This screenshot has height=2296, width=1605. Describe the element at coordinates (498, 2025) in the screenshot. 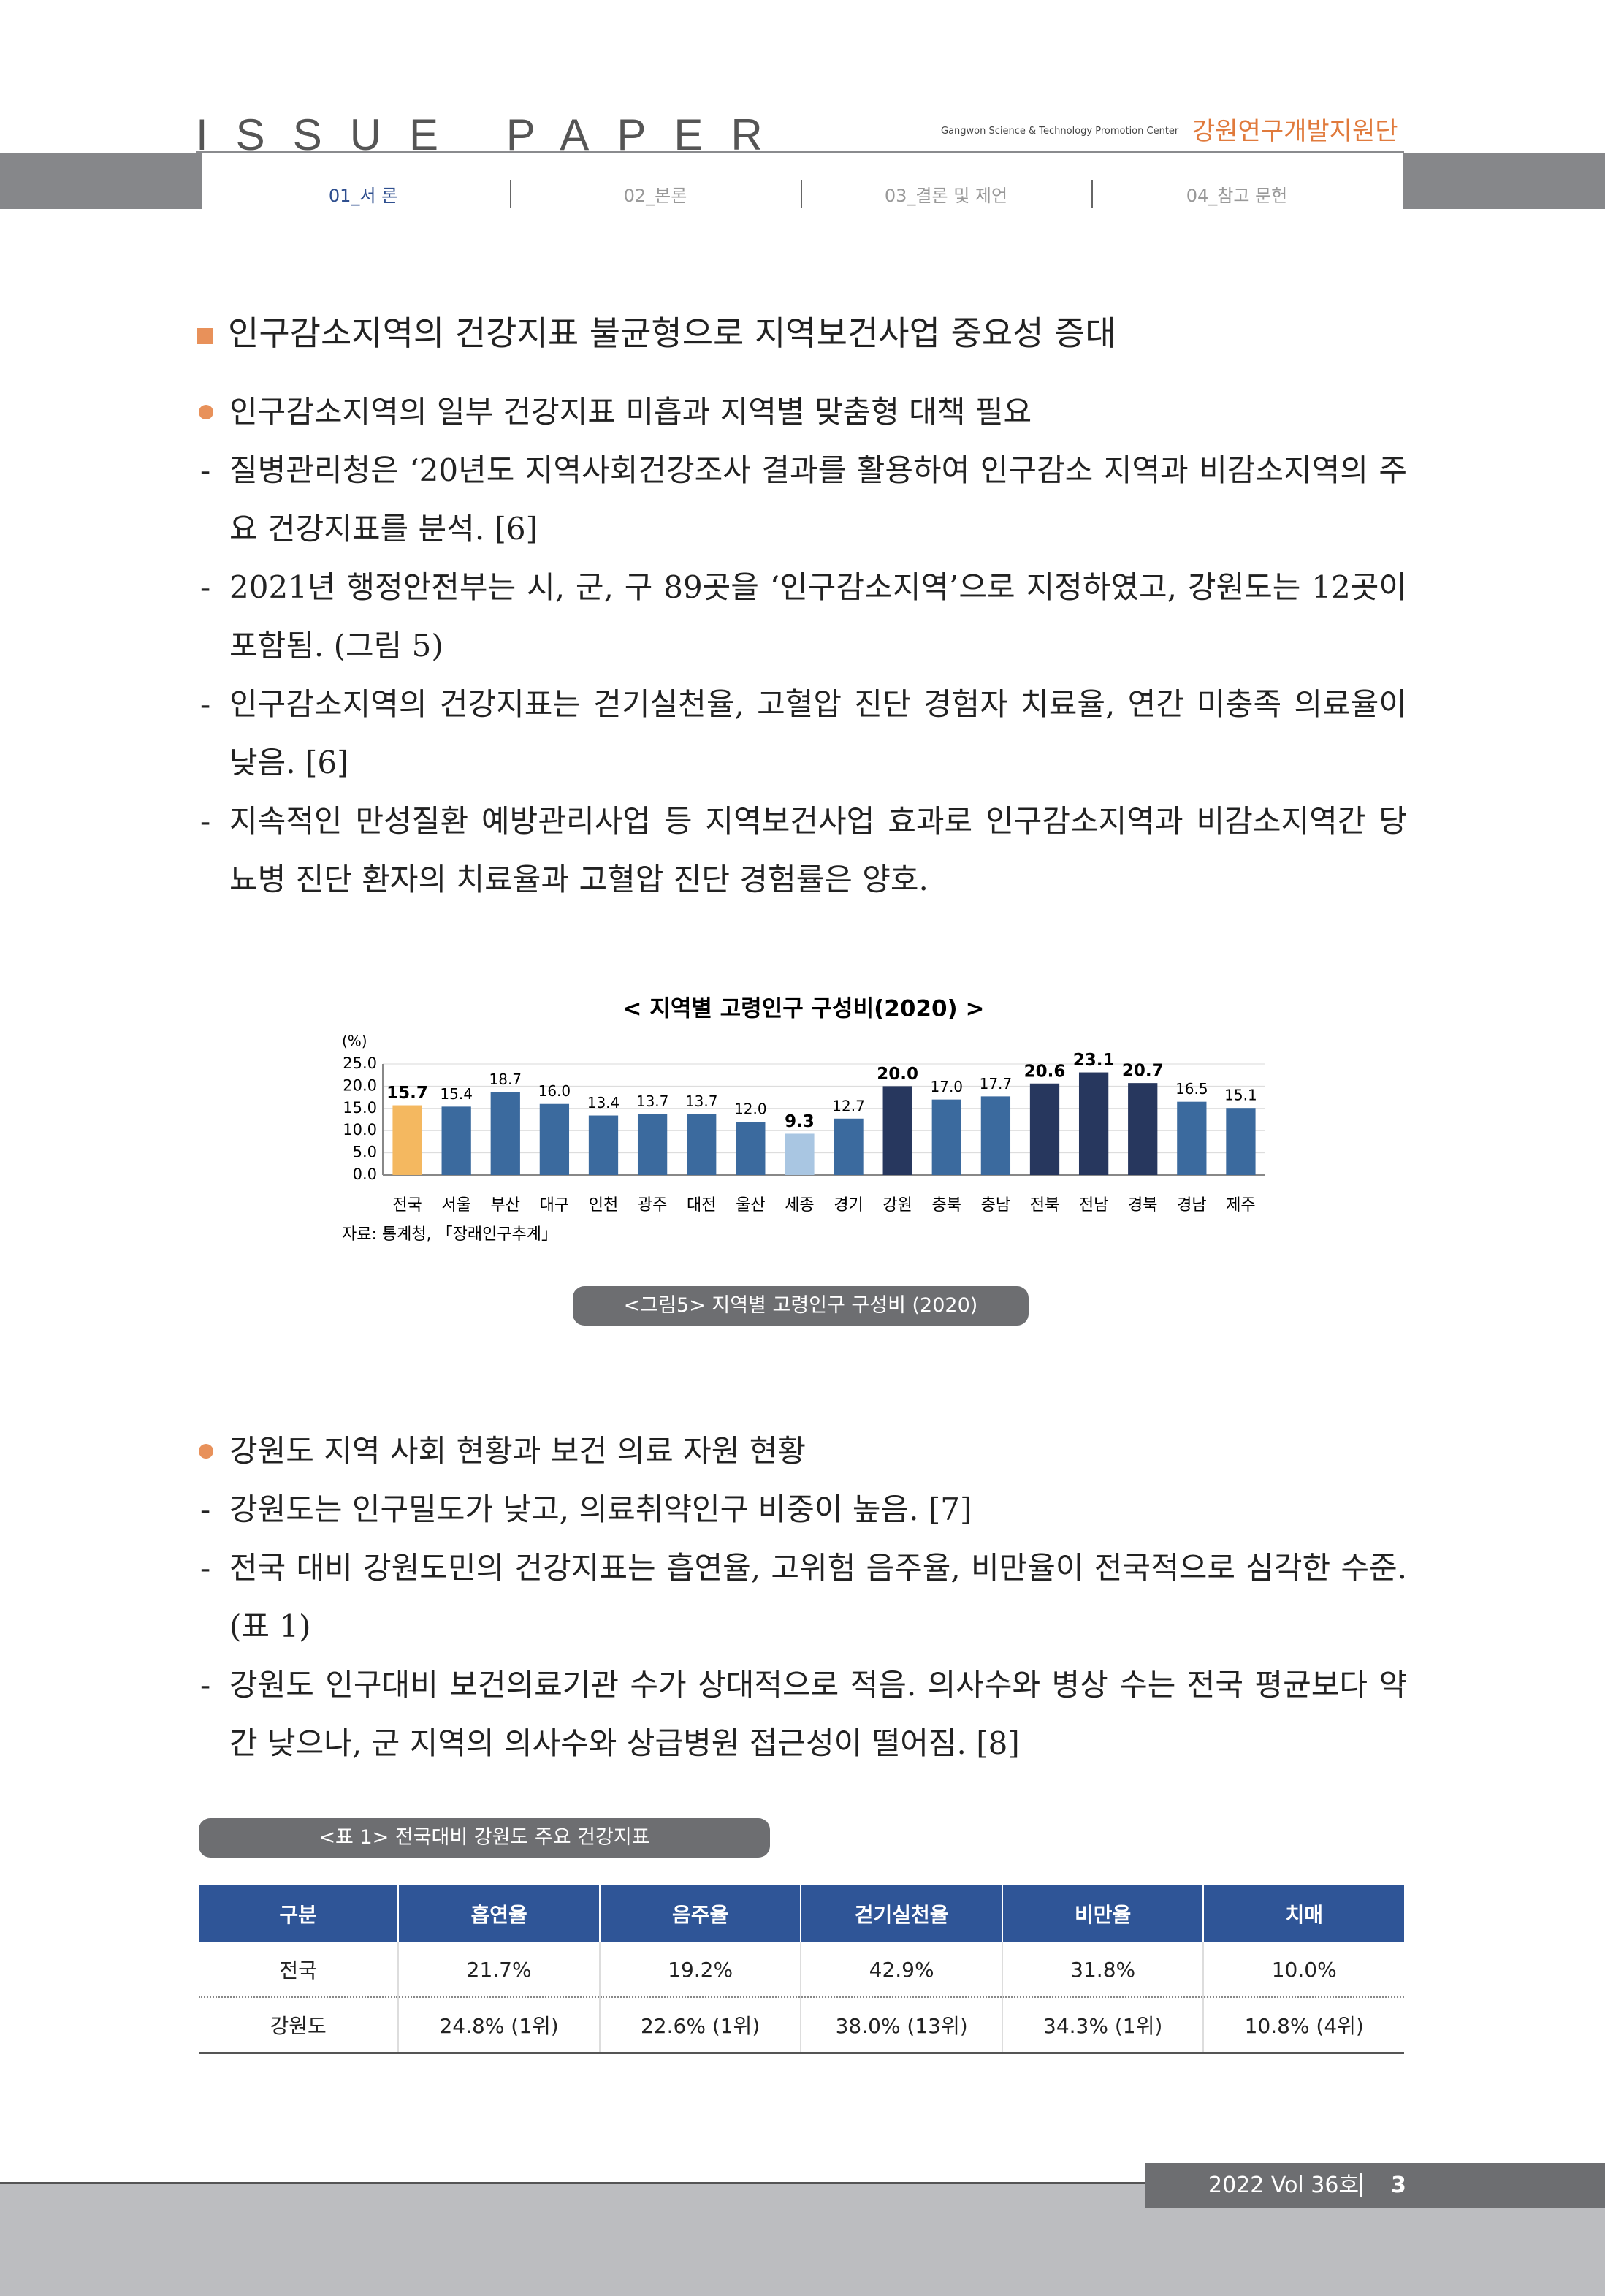

I see `table-cell: 24.8% (1위)` at that location.